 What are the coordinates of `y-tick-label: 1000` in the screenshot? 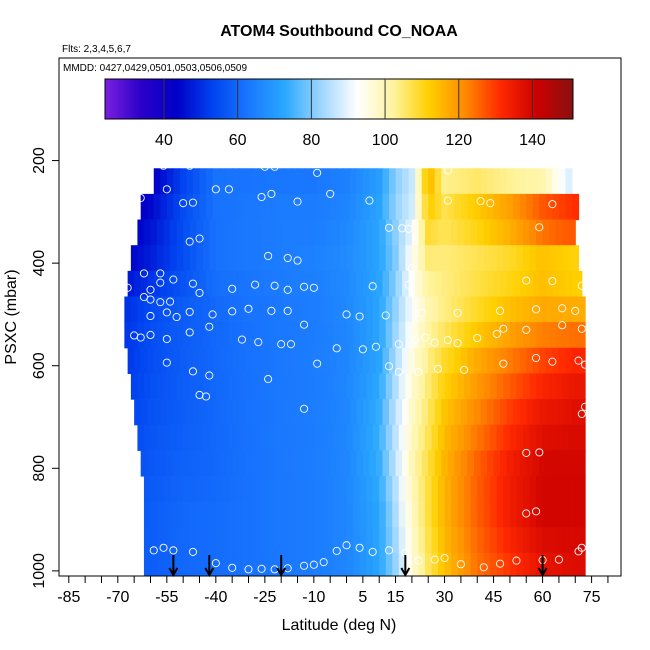 It's located at (39, 571).